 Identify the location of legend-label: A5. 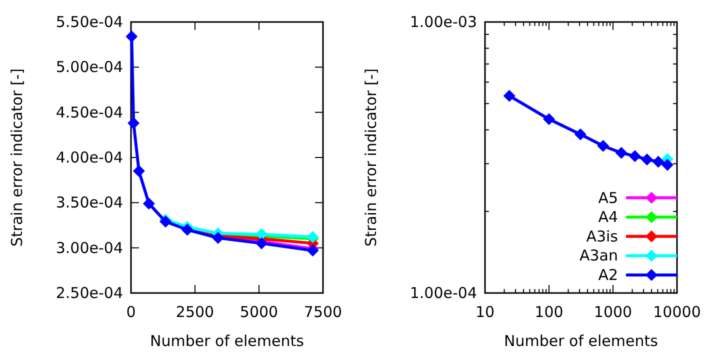
(608, 197).